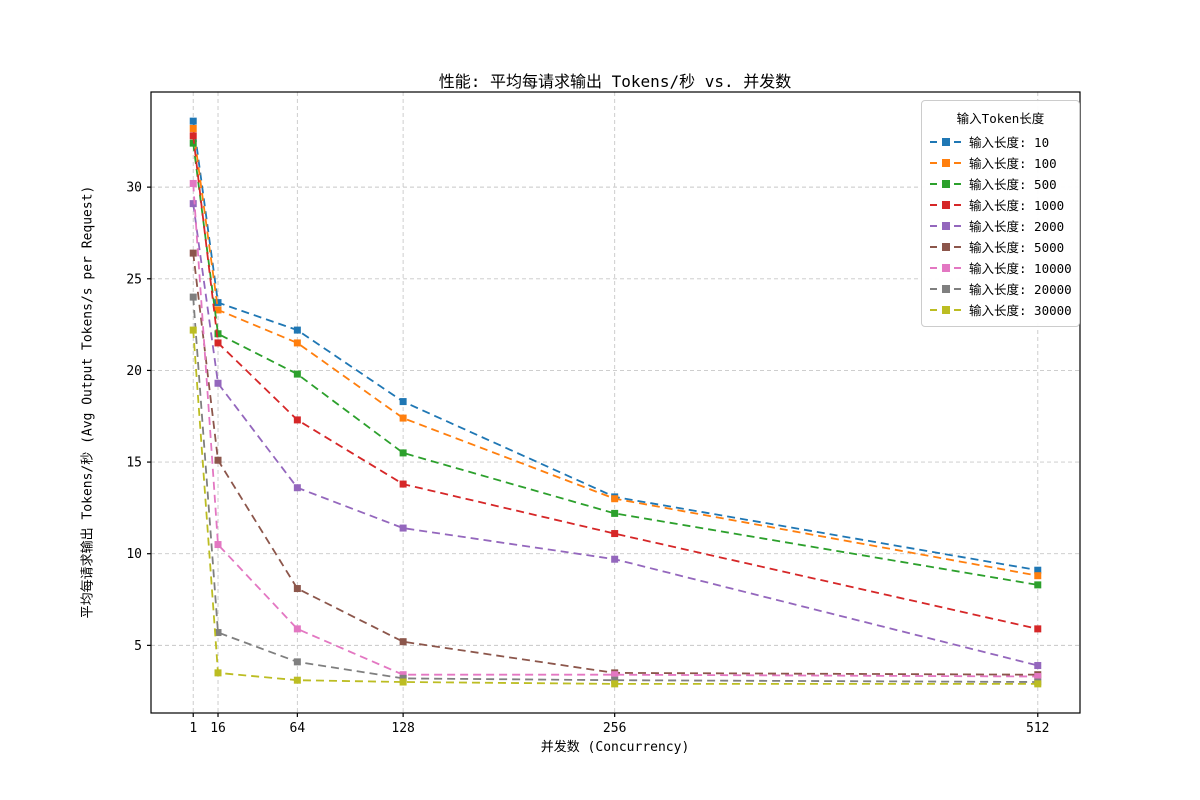 The image size is (1200, 800). What do you see at coordinates (1017, 226) in the screenshot?
I see `legend-item-label: 输入长度: 2000` at bounding box center [1017, 226].